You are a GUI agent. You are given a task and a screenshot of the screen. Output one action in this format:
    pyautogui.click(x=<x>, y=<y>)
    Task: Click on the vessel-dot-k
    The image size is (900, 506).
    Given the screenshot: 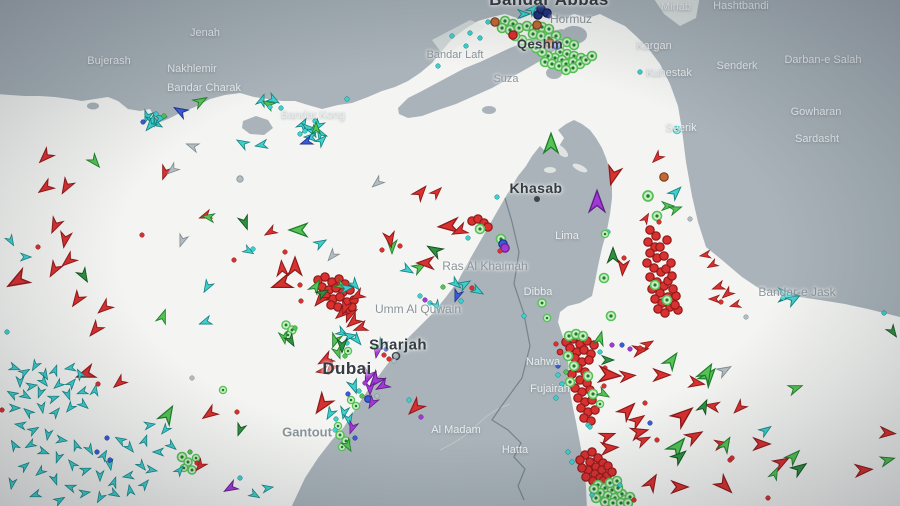 What is the action you would take?
    pyautogui.click(x=690, y=219)
    